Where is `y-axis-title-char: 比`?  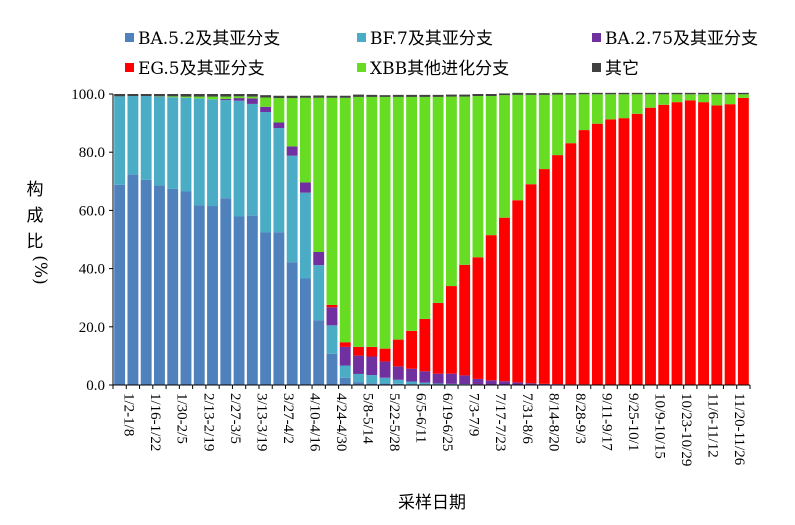 y-axis-title-char: 比 is located at coordinates (35, 242).